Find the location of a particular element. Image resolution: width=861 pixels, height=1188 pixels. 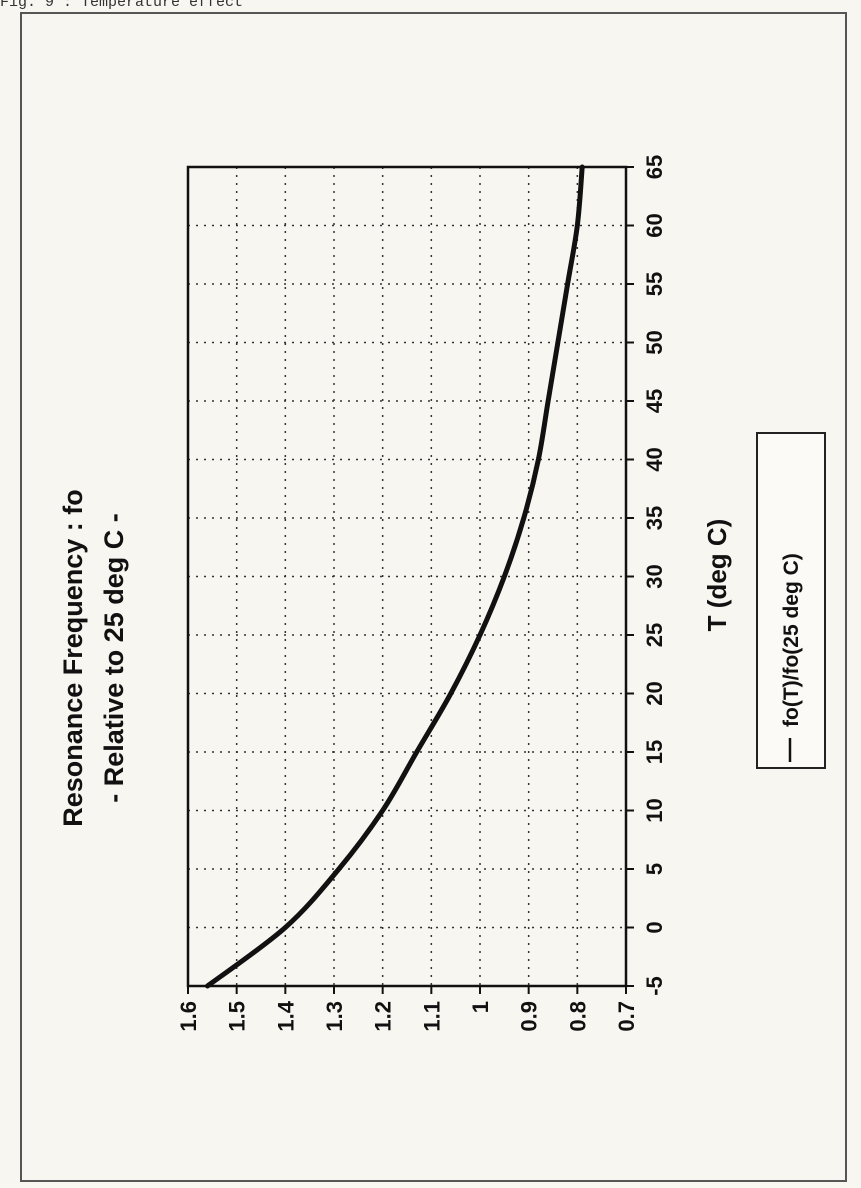

chart-title-line-1: Resonance Frequency : fo is located at coordinates (73, 658).